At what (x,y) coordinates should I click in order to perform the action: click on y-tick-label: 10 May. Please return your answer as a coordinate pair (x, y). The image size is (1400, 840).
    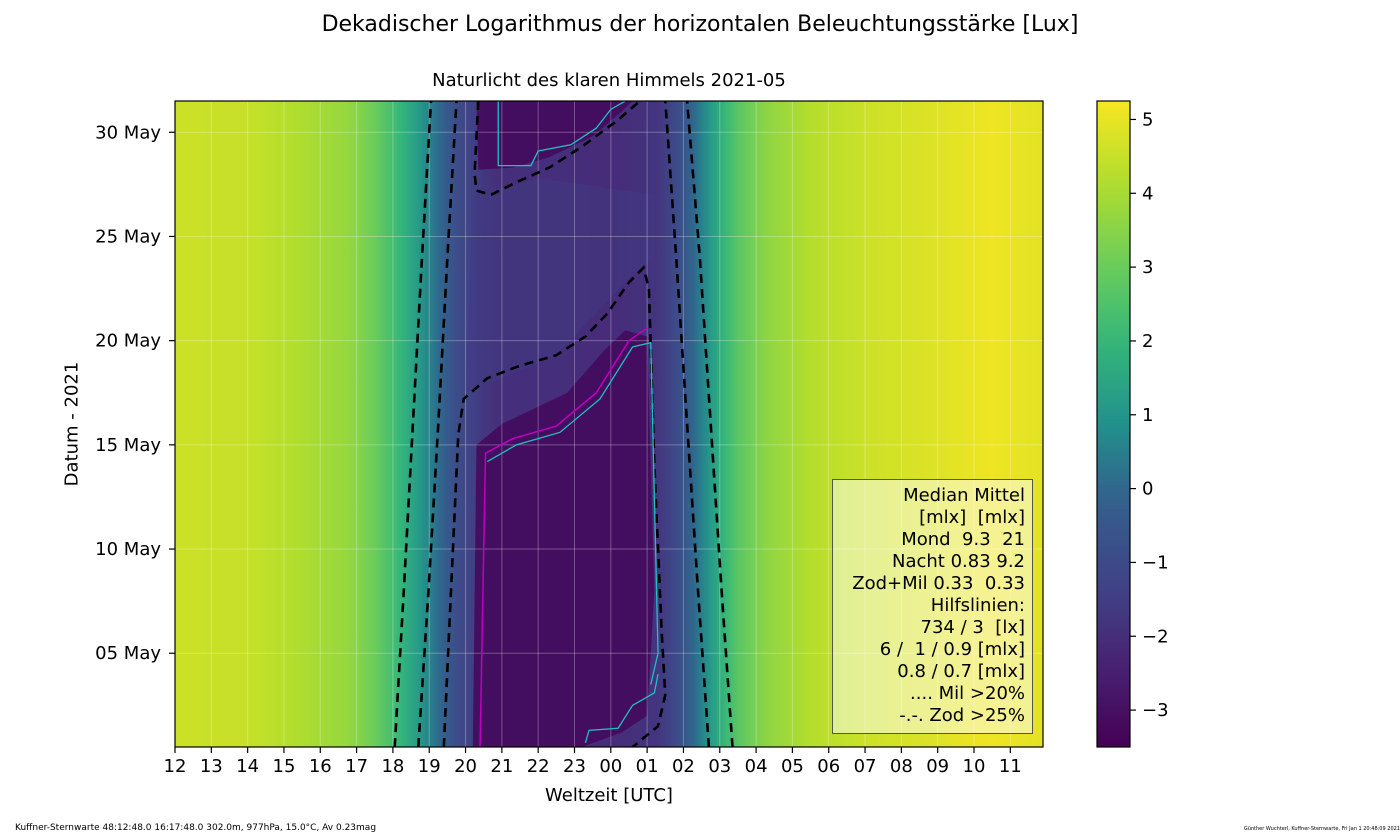
    Looking at the image, I should click on (128, 549).